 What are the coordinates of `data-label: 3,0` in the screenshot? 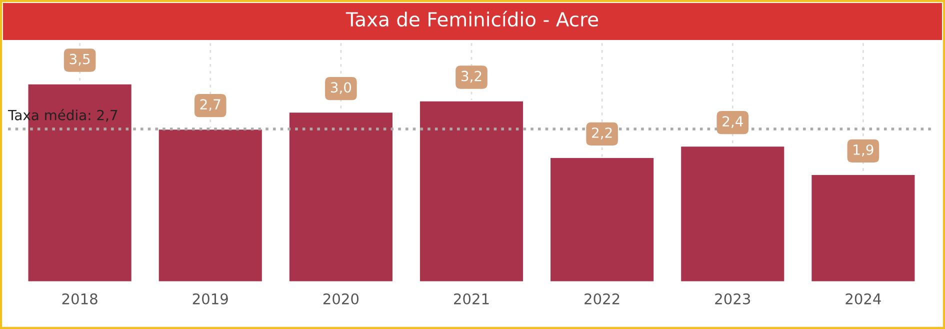 It's located at (341, 88).